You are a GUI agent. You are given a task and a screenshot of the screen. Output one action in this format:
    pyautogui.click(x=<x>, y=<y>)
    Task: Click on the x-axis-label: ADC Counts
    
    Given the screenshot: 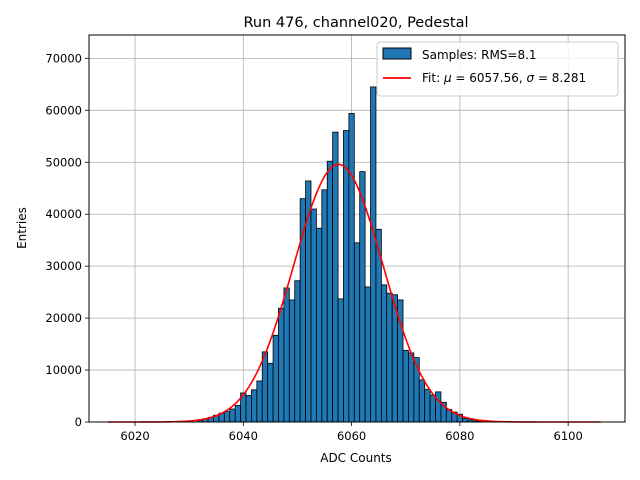 What is the action you would take?
    pyautogui.click(x=356, y=458)
    